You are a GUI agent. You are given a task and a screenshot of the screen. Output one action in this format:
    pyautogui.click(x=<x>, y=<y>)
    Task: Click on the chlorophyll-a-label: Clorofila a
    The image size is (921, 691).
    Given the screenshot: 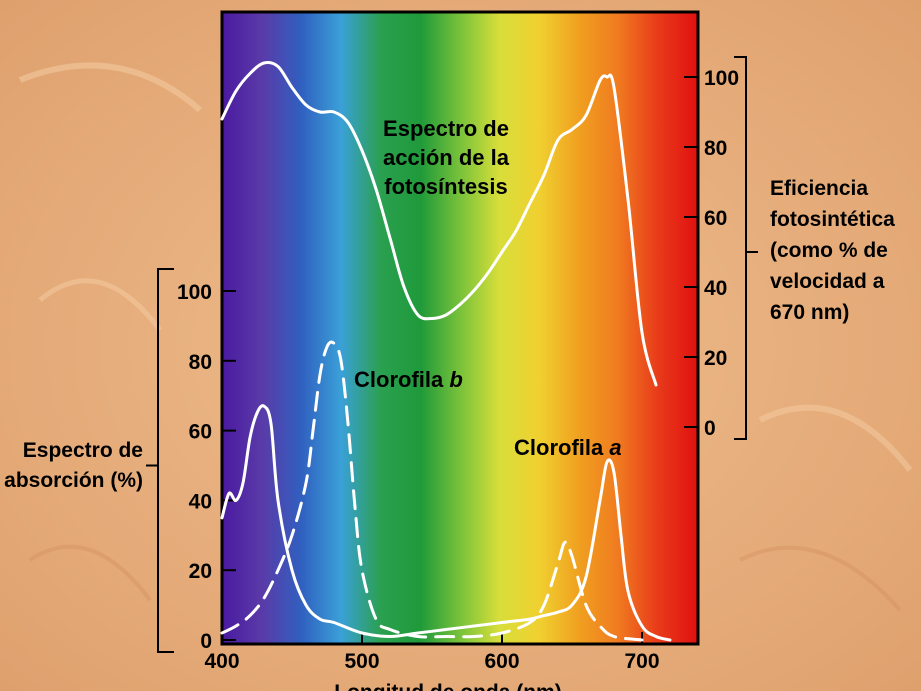 What is the action you would take?
    pyautogui.click(x=568, y=447)
    